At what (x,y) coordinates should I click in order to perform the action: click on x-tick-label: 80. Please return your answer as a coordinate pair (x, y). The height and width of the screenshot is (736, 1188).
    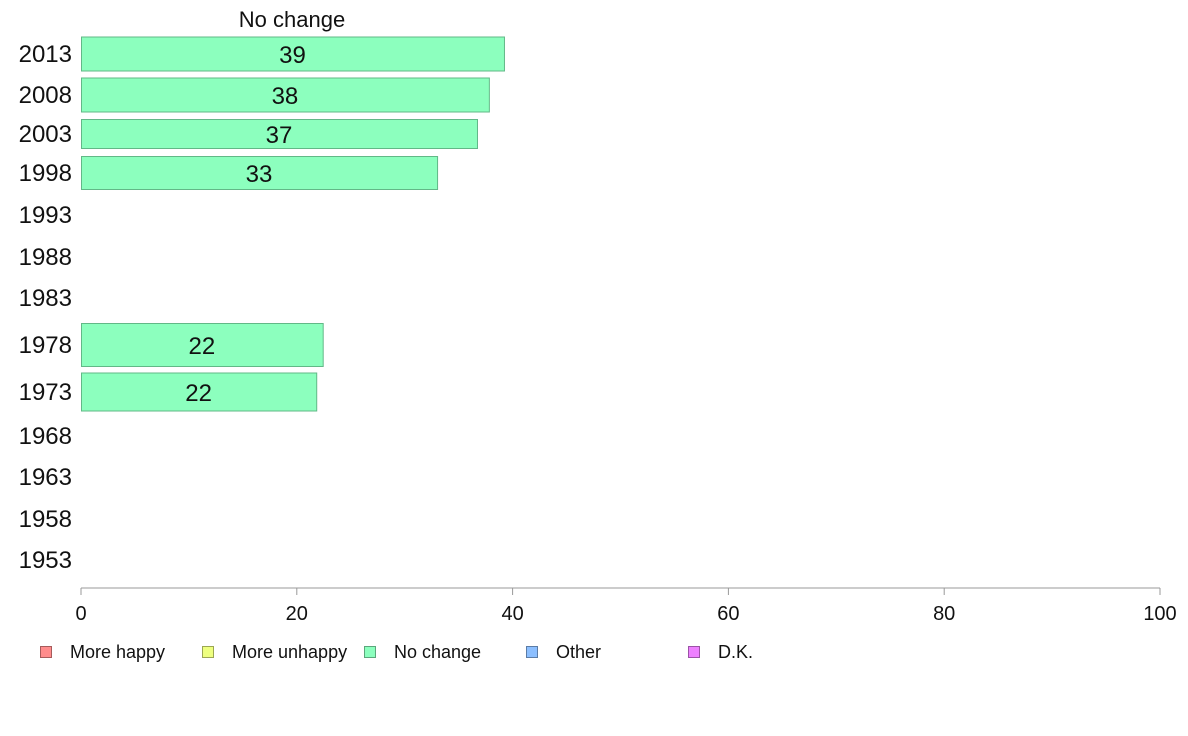
    Looking at the image, I should click on (944, 614).